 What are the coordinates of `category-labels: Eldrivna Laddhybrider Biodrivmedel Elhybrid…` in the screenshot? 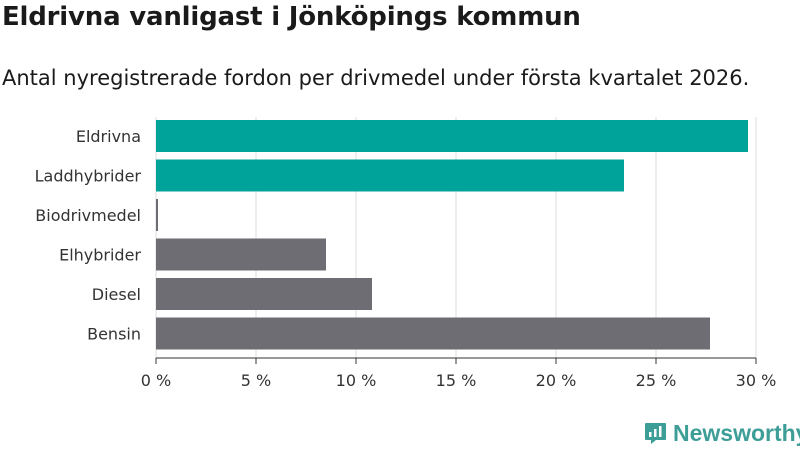 It's located at (88, 235).